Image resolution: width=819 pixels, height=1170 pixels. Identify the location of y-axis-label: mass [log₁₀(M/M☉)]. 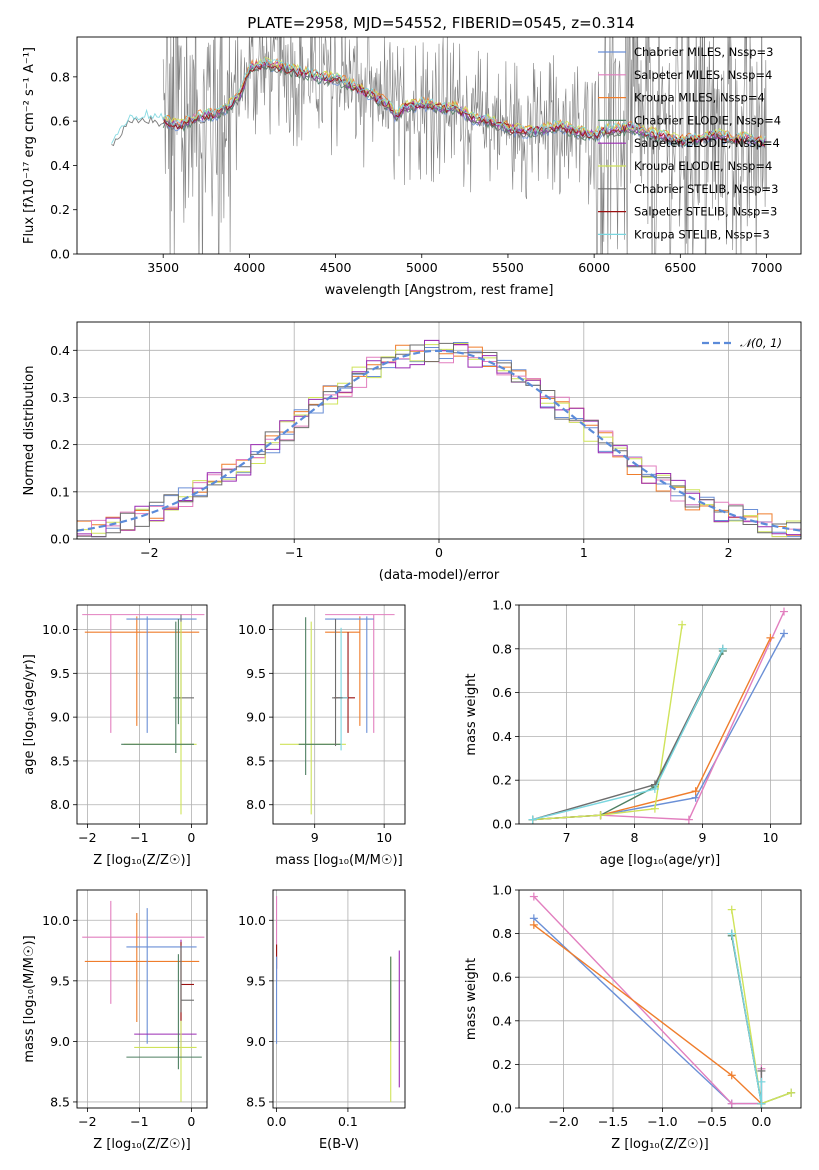
(29, 998).